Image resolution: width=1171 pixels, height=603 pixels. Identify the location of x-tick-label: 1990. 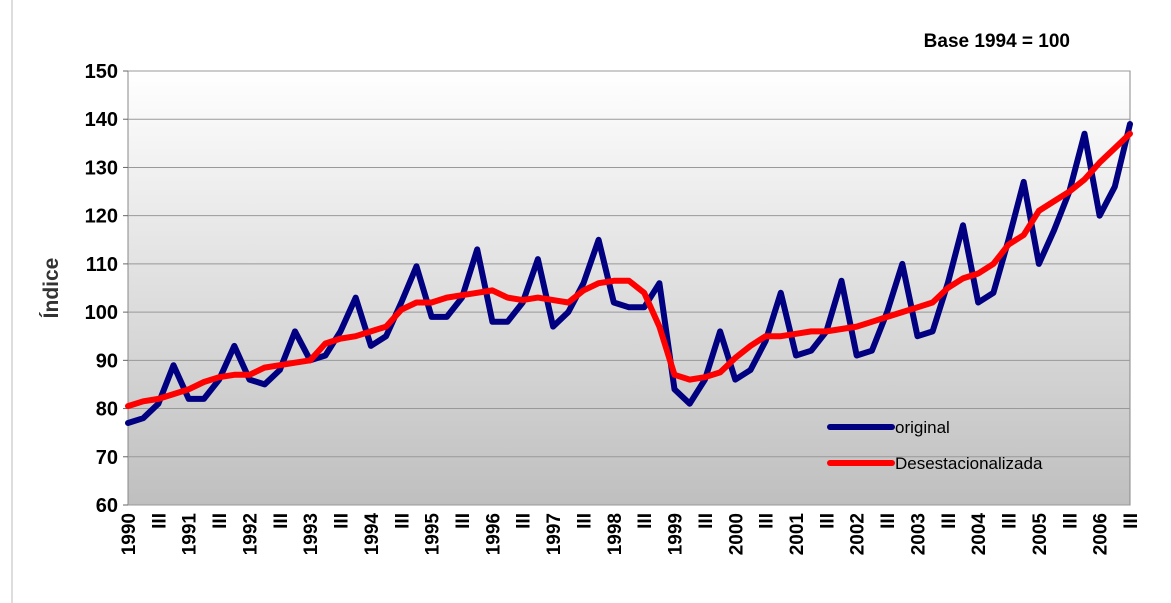
(129, 534).